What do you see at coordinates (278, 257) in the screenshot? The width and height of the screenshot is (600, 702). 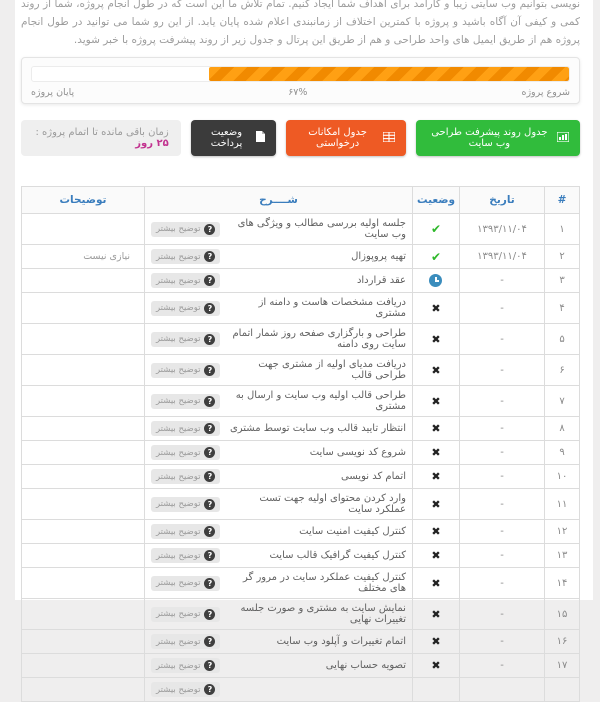 I see `description-cell: تهیه پروپوزال ? توضیح بیشتر` at bounding box center [278, 257].